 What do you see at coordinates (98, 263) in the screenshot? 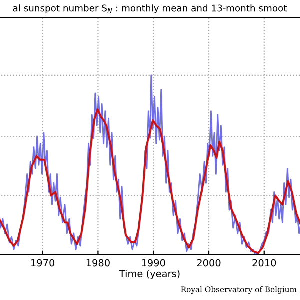
I see `x-tick-label: 1980` at bounding box center [98, 263].